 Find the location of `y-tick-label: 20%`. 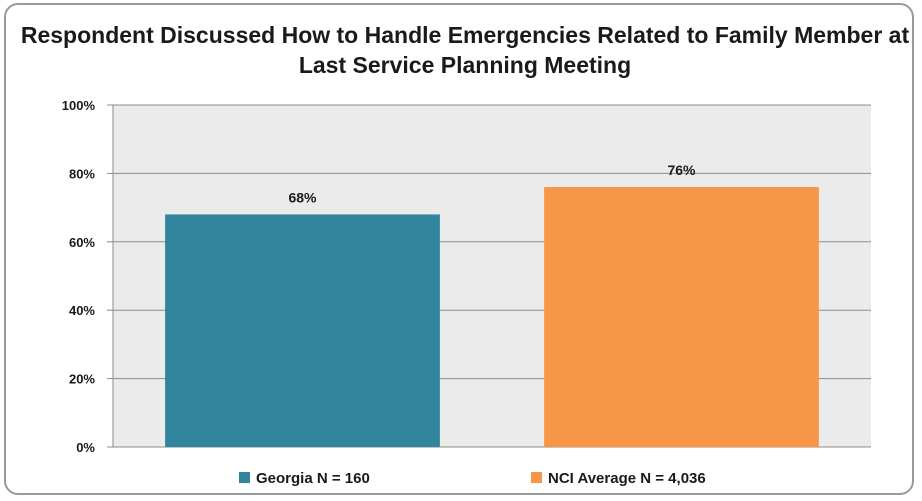

y-tick-label: 20% is located at coordinates (82, 379).